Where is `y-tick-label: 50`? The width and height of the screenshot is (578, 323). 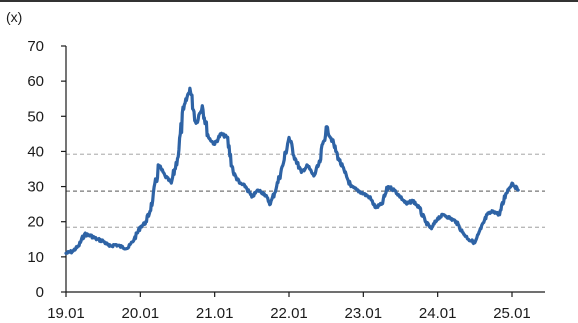
y-tick-label: 50 is located at coordinates (35, 116).